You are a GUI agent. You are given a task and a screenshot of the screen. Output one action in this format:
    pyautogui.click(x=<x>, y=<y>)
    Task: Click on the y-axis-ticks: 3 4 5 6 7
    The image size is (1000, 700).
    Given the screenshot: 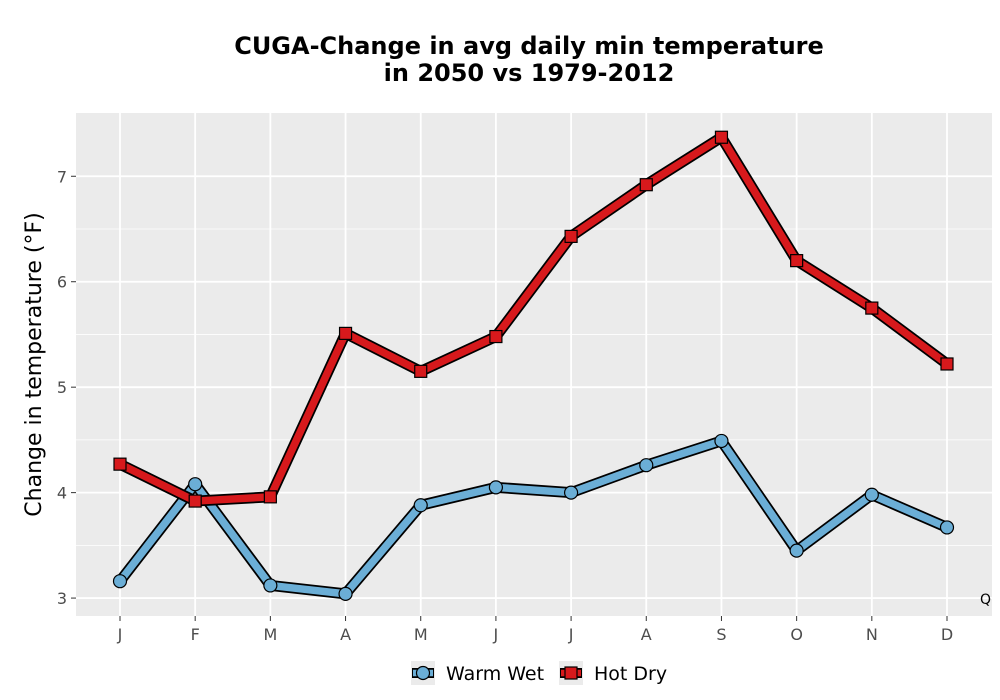 What is the action you would take?
    pyautogui.click(x=66, y=387)
    